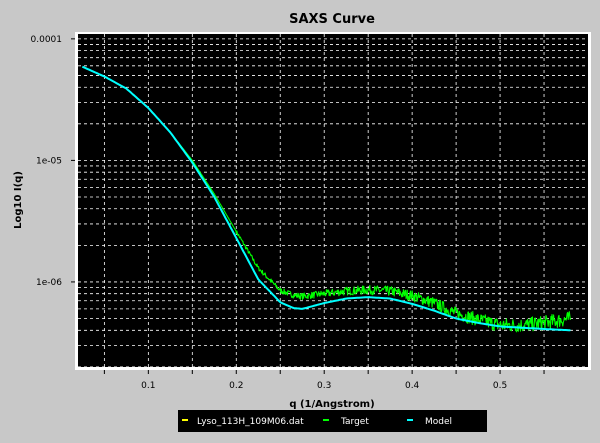 This screenshot has height=443, width=600. I want to click on legend: Lyso_113H_109M06.dat Target Model, so click(332, 421).